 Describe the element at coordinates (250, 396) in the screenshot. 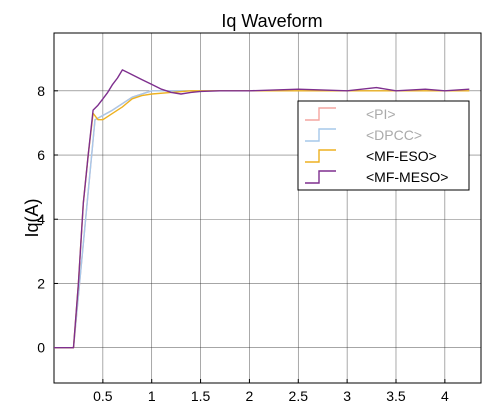

I see `x-tick-label: 2` at that location.